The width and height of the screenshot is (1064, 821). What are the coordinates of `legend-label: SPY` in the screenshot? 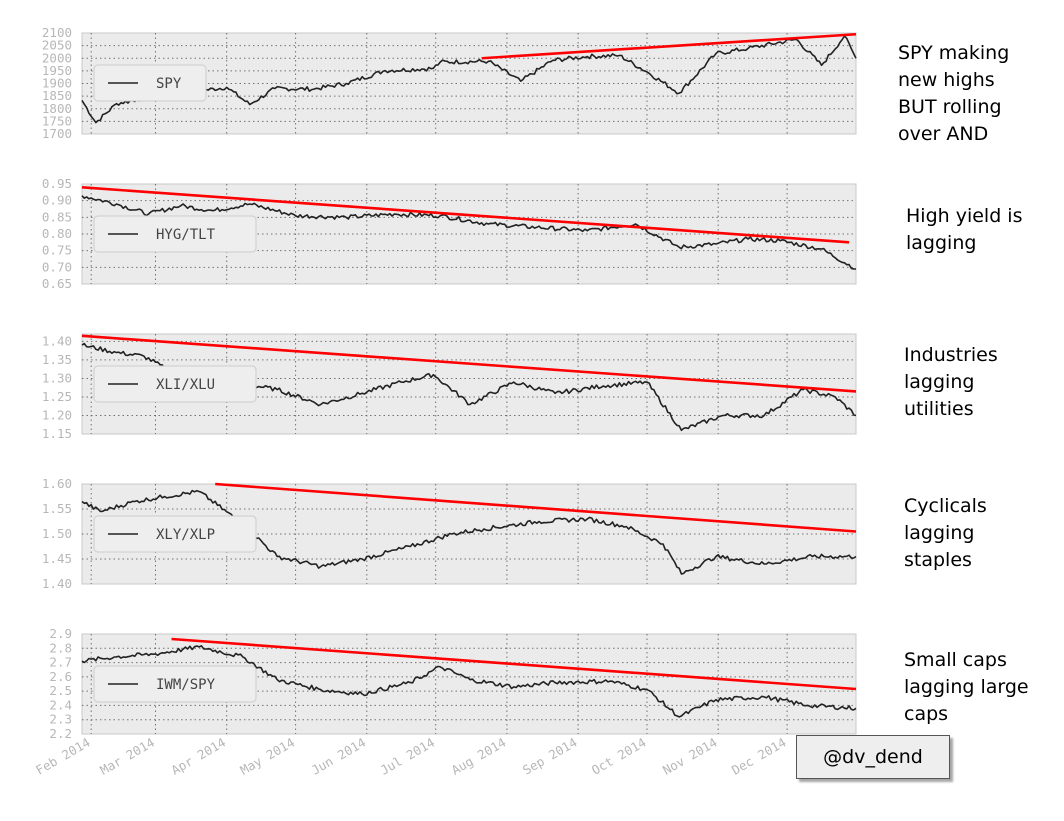 It's located at (169, 84).